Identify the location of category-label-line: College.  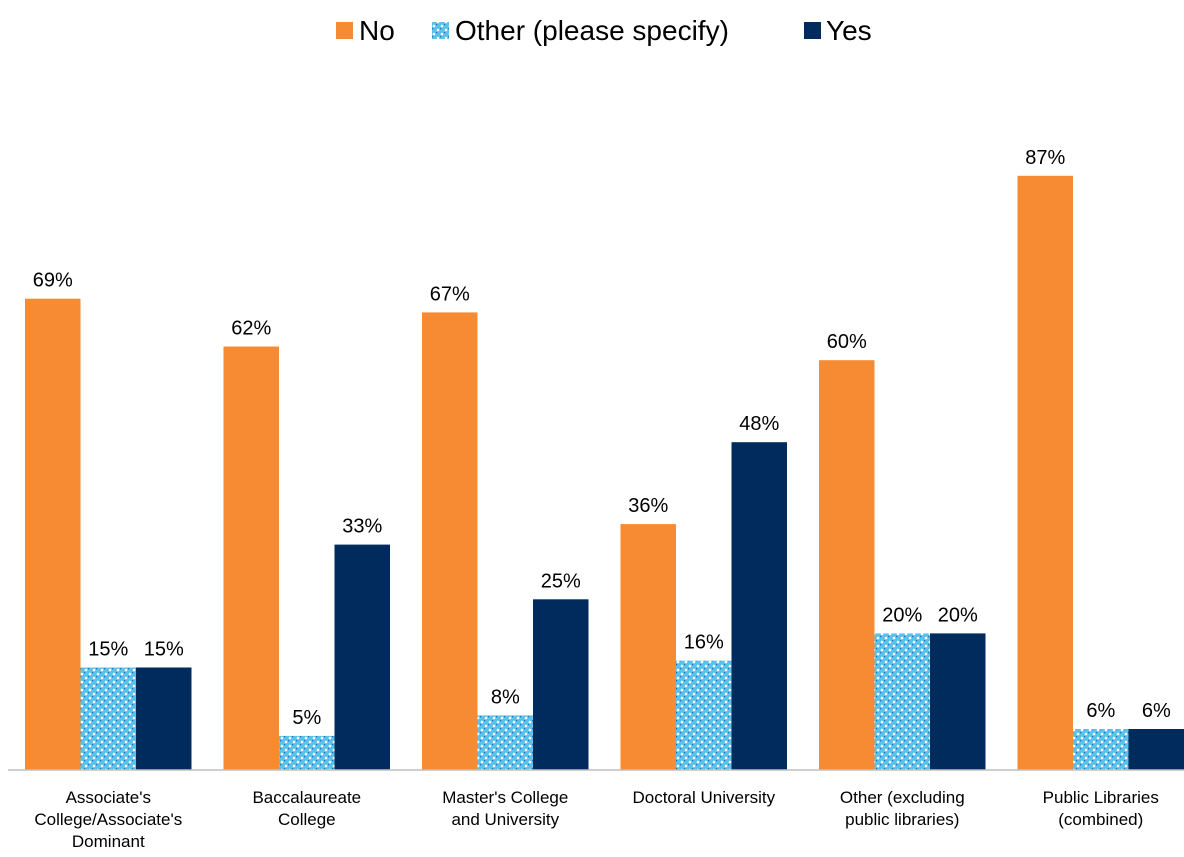
(307, 819).